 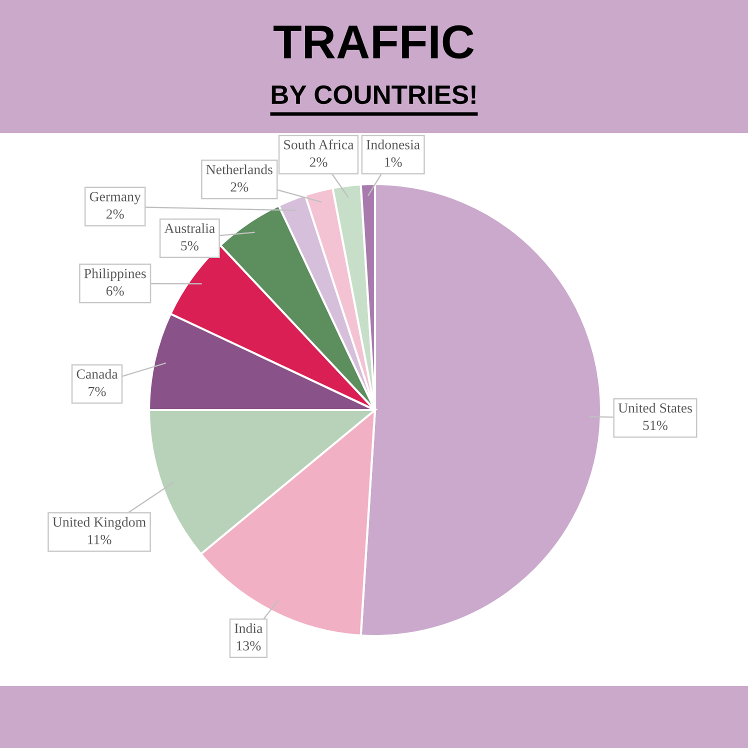 I want to click on data-label: 51%, so click(x=655, y=425).